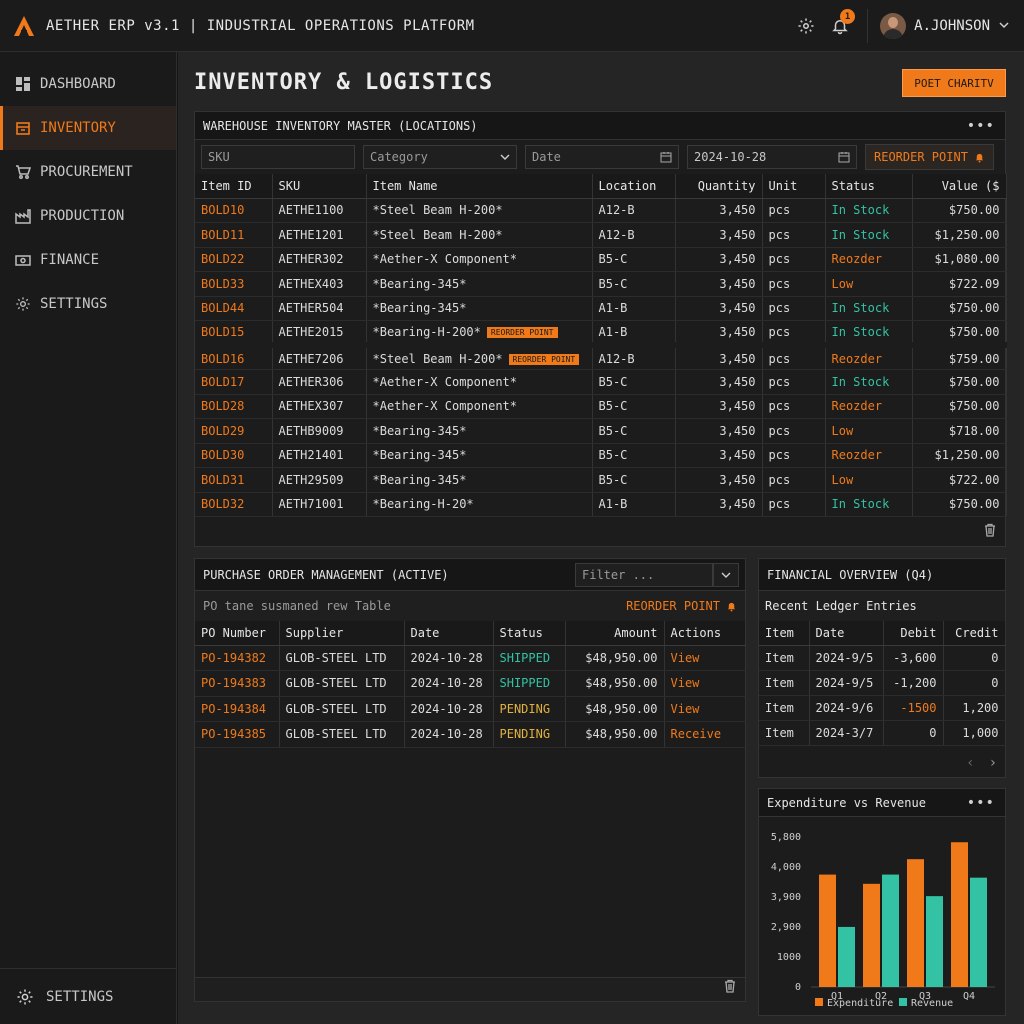 Image resolution: width=1024 pixels, height=1024 pixels. I want to click on sidebar-bottom-settings: SETTINGS, so click(88, 996).